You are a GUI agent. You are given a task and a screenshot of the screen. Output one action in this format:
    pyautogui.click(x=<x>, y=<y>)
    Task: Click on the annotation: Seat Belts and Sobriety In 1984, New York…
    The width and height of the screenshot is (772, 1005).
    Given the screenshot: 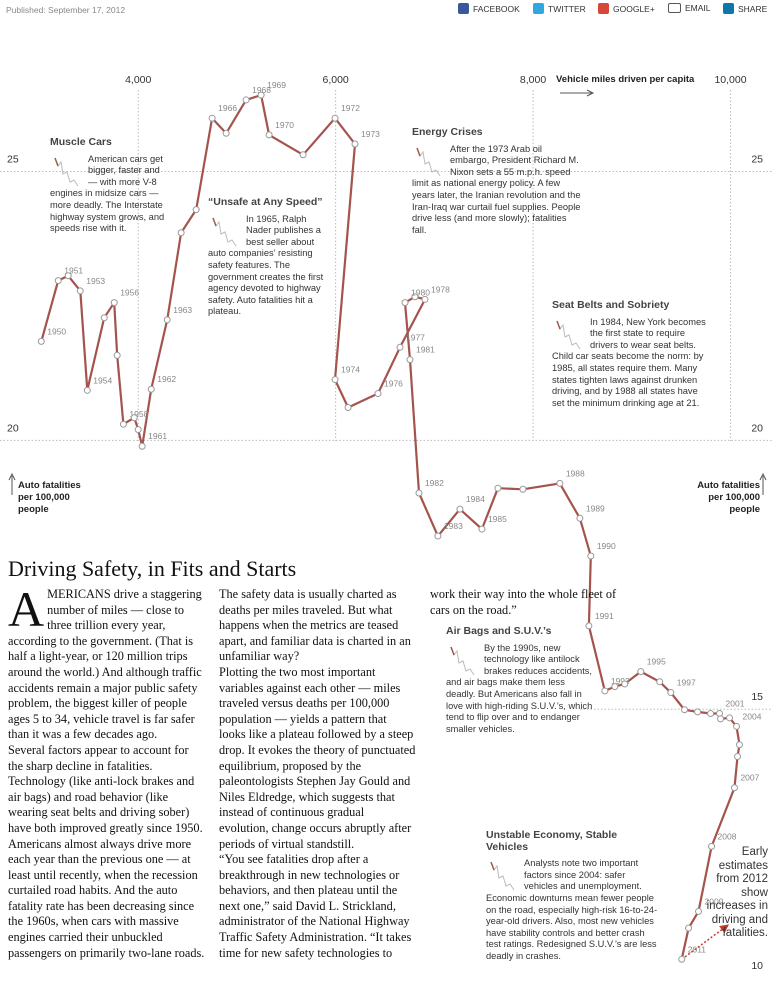 What is the action you would take?
    pyautogui.click(x=629, y=354)
    